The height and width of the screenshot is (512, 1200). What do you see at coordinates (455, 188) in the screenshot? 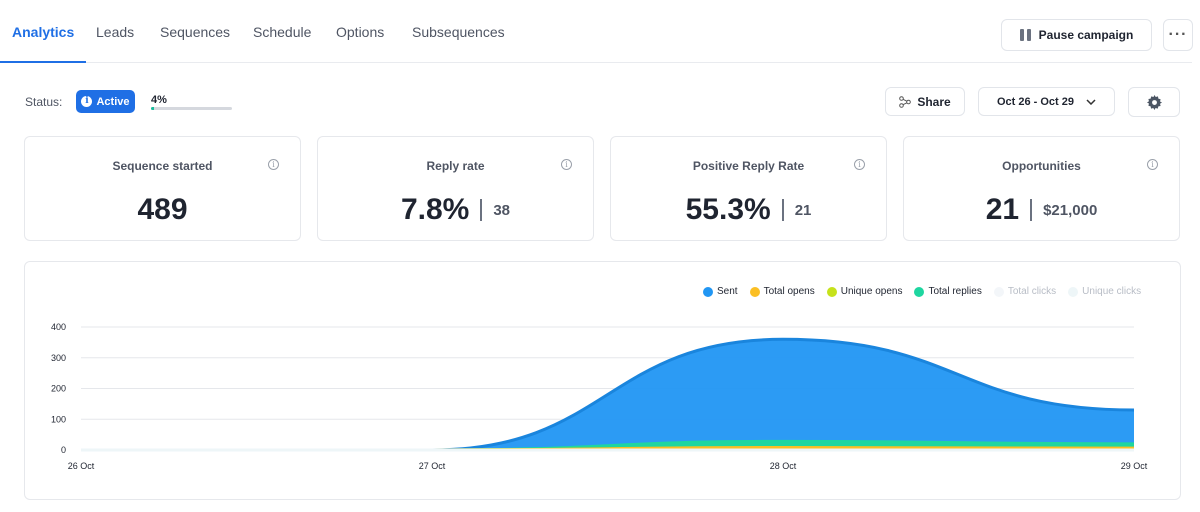
I see `stat-card-reply-rate: Reply rate i 7.8% 38` at bounding box center [455, 188].